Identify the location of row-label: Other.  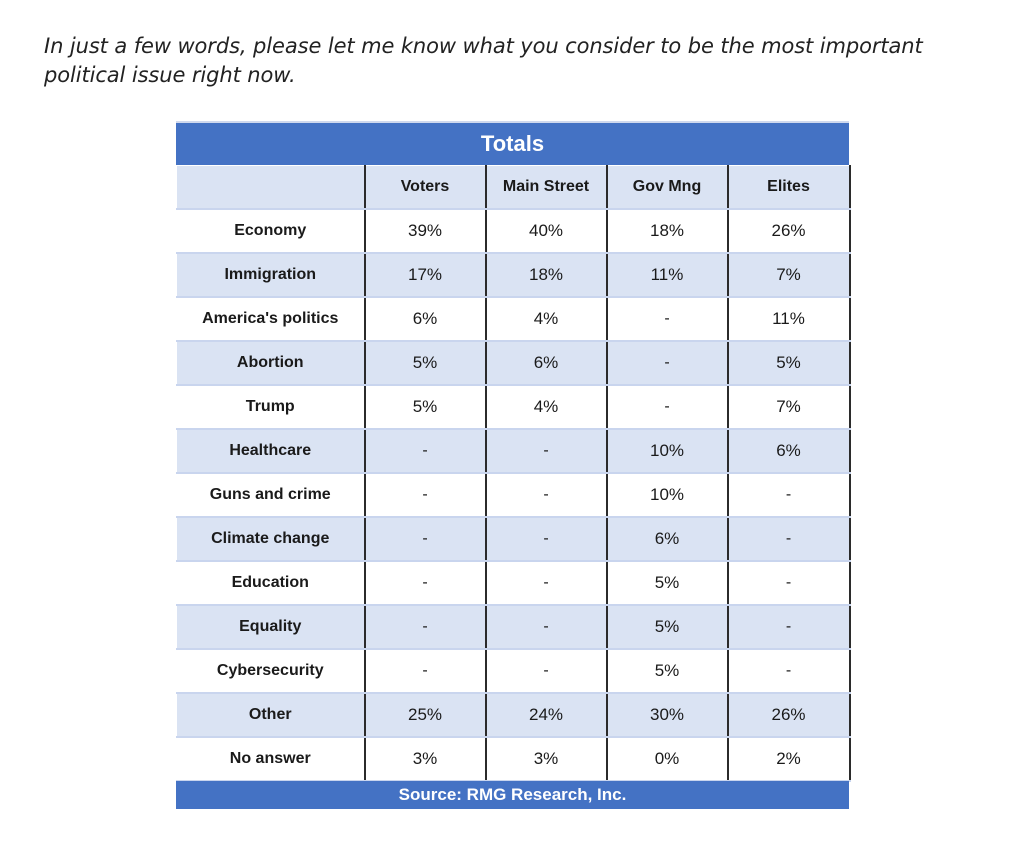
(271, 715).